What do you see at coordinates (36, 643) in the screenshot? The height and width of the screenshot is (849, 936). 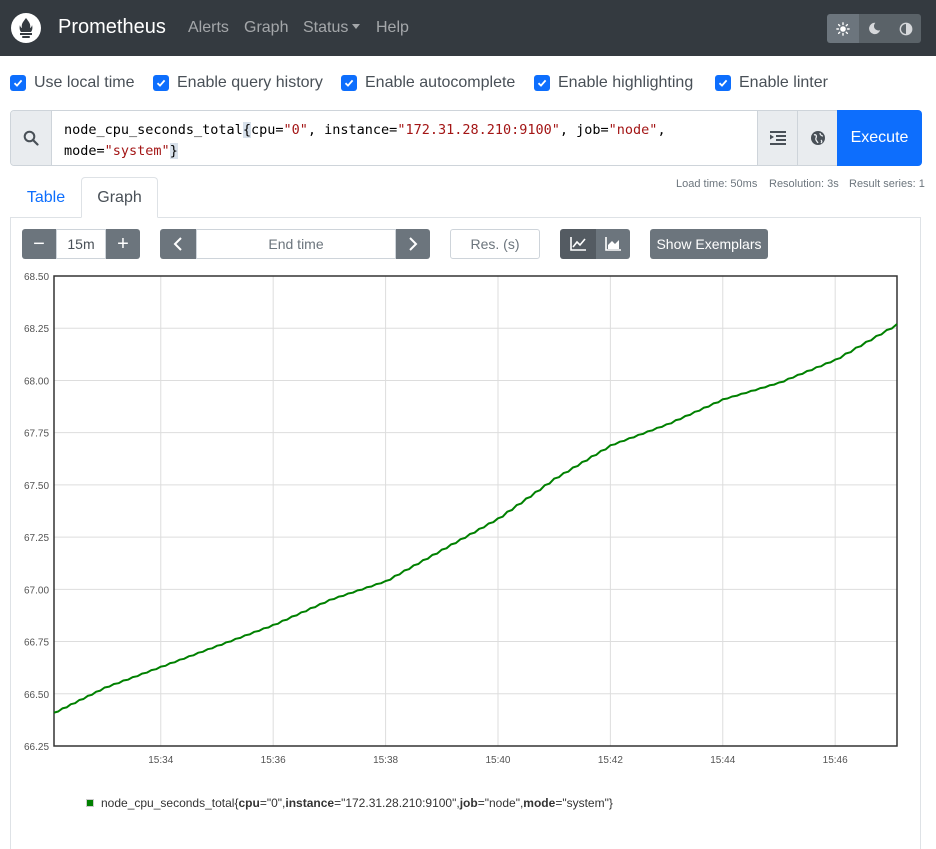 I see `y-tick-label: 66.75` at bounding box center [36, 643].